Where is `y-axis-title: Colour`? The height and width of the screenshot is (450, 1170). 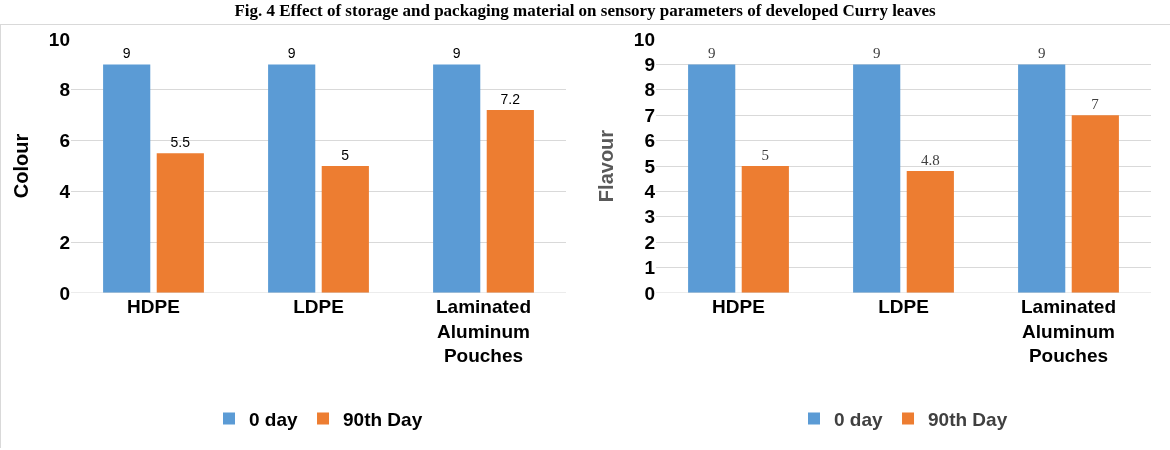 y-axis-title: Colour is located at coordinates (21, 166).